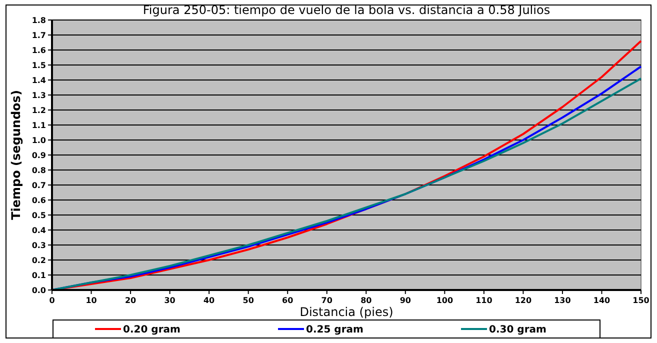 This screenshot has height=343, width=657. Describe the element at coordinates (39, 65) in the screenshot. I see `y-tick-label: 1.5` at that location.